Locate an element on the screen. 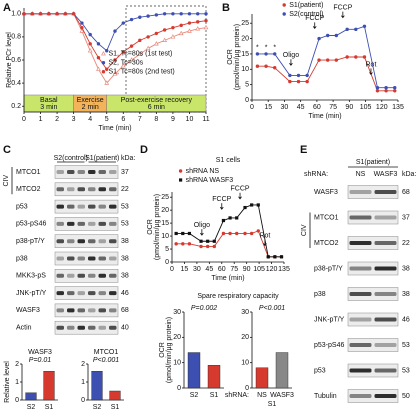 The height and width of the screenshot is (420, 420). protein-label: WASF3 is located at coordinates (326, 192).